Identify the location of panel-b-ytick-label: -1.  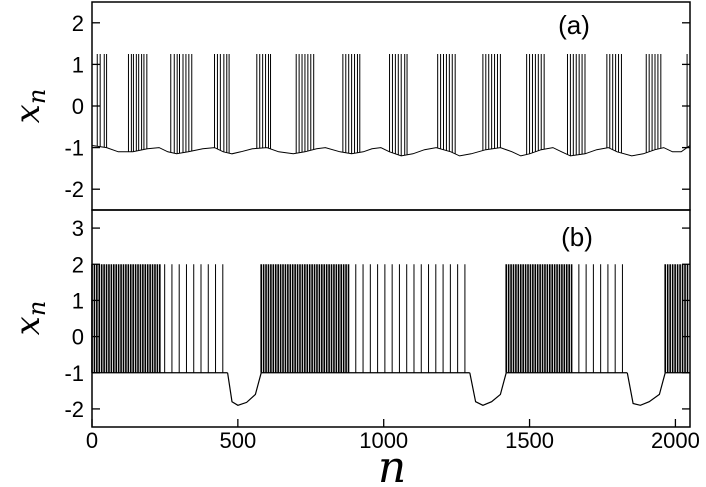
(74, 373).